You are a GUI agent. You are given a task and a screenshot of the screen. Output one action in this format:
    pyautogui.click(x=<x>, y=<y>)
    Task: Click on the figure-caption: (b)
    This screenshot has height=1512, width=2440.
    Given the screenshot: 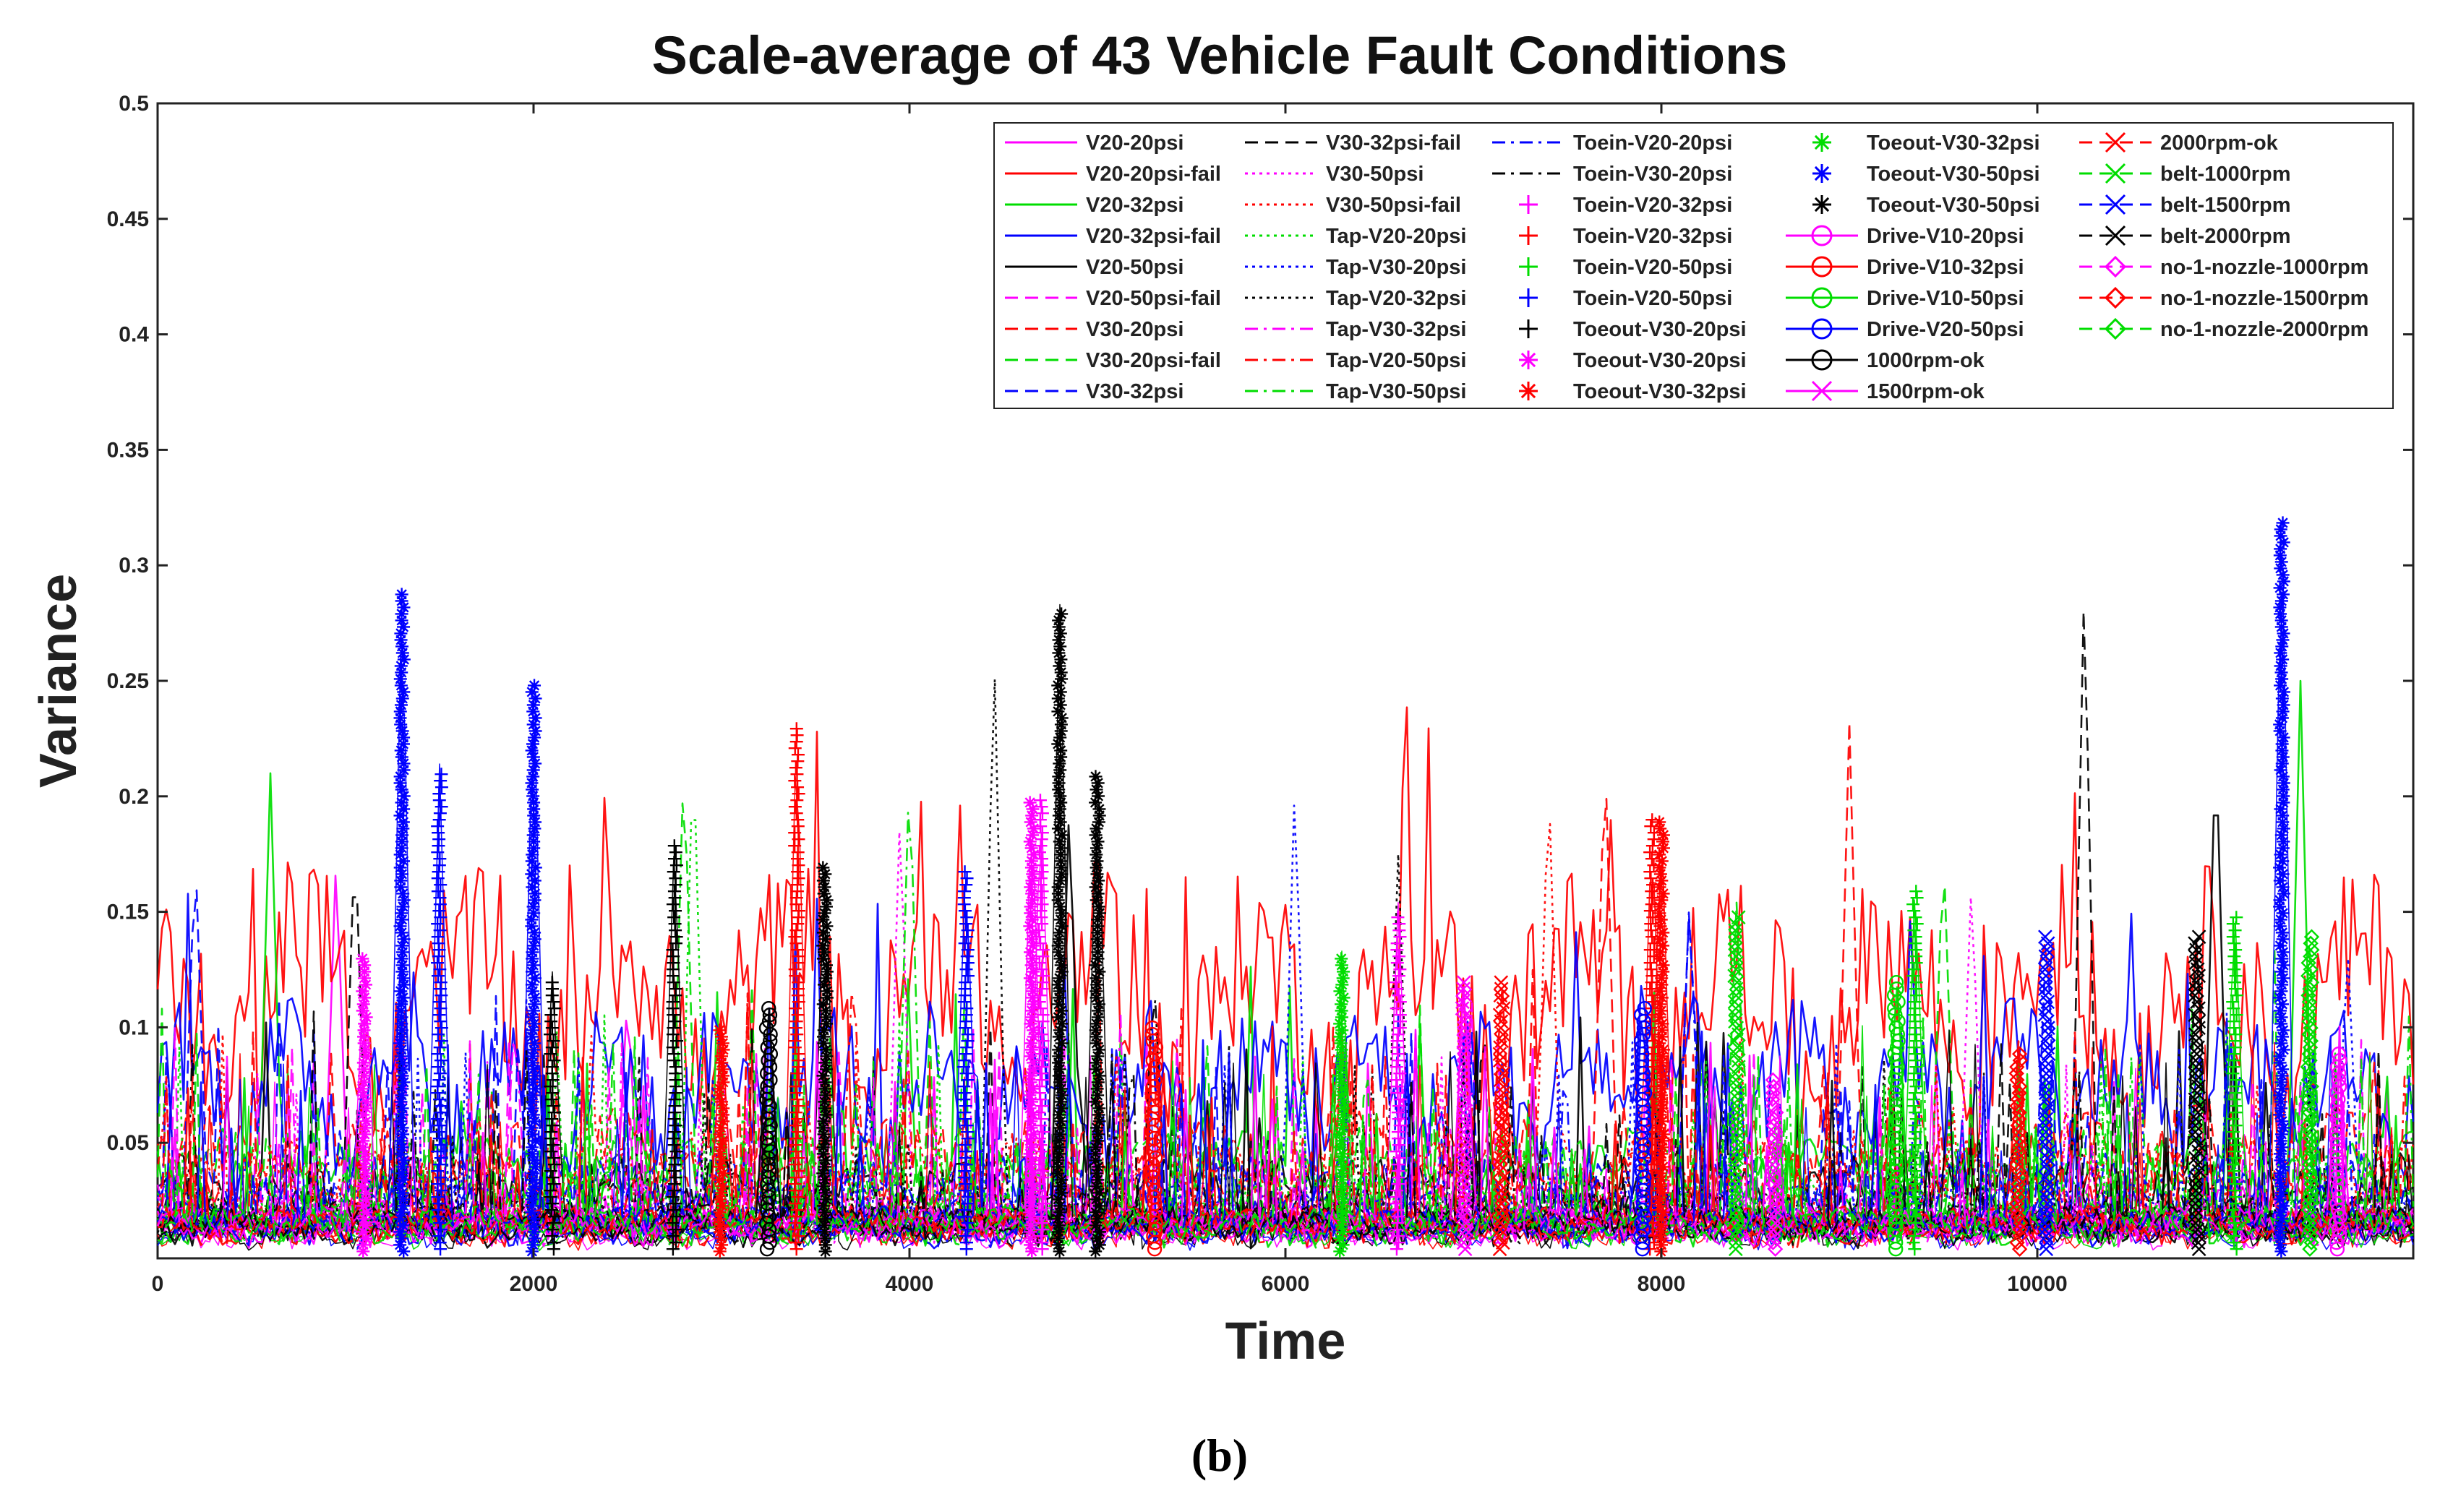 What is the action you would take?
    pyautogui.click(x=1219, y=1455)
    